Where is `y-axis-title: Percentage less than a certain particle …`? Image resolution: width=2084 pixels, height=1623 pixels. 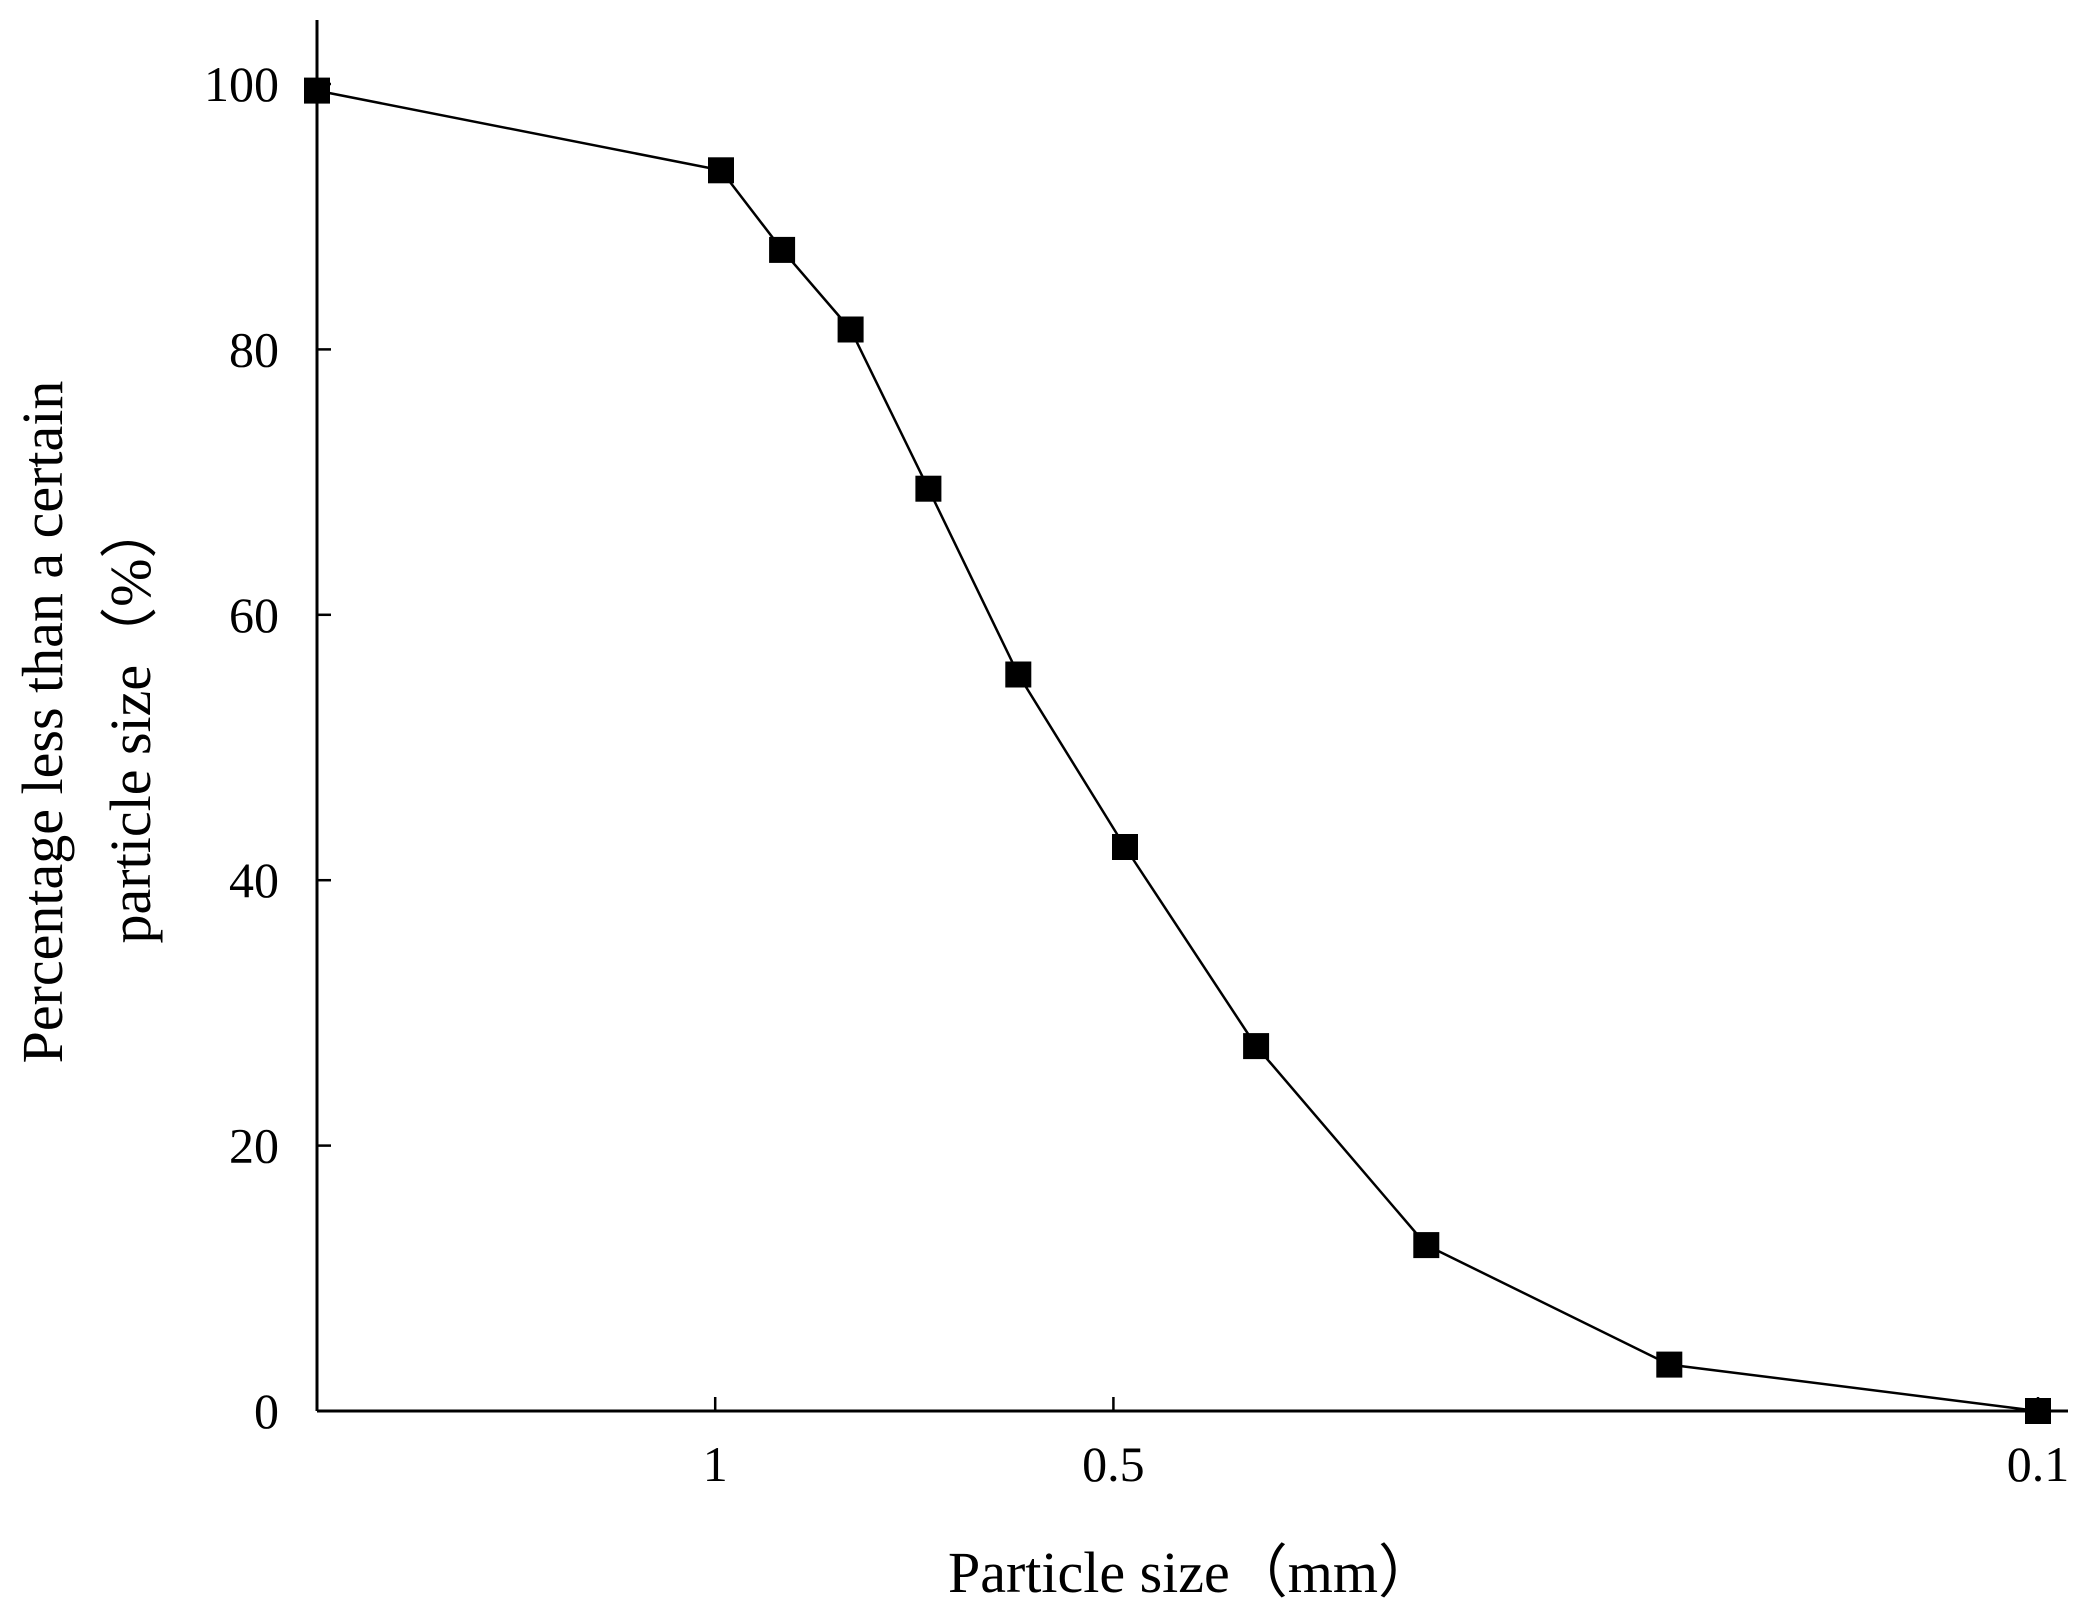
y-axis-title: Percentage less than a certain particle … is located at coordinates (86, 722).